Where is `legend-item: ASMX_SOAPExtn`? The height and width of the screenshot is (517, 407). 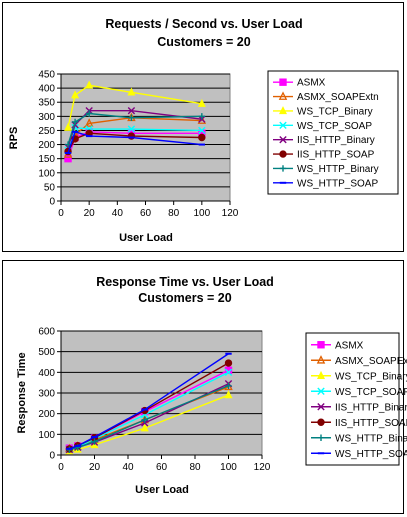 legend-item: ASMX_SOAPExtn is located at coordinates (359, 361).